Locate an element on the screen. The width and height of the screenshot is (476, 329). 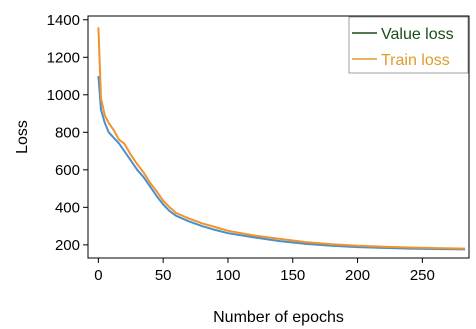
x-tick-label: 0 is located at coordinates (98, 275).